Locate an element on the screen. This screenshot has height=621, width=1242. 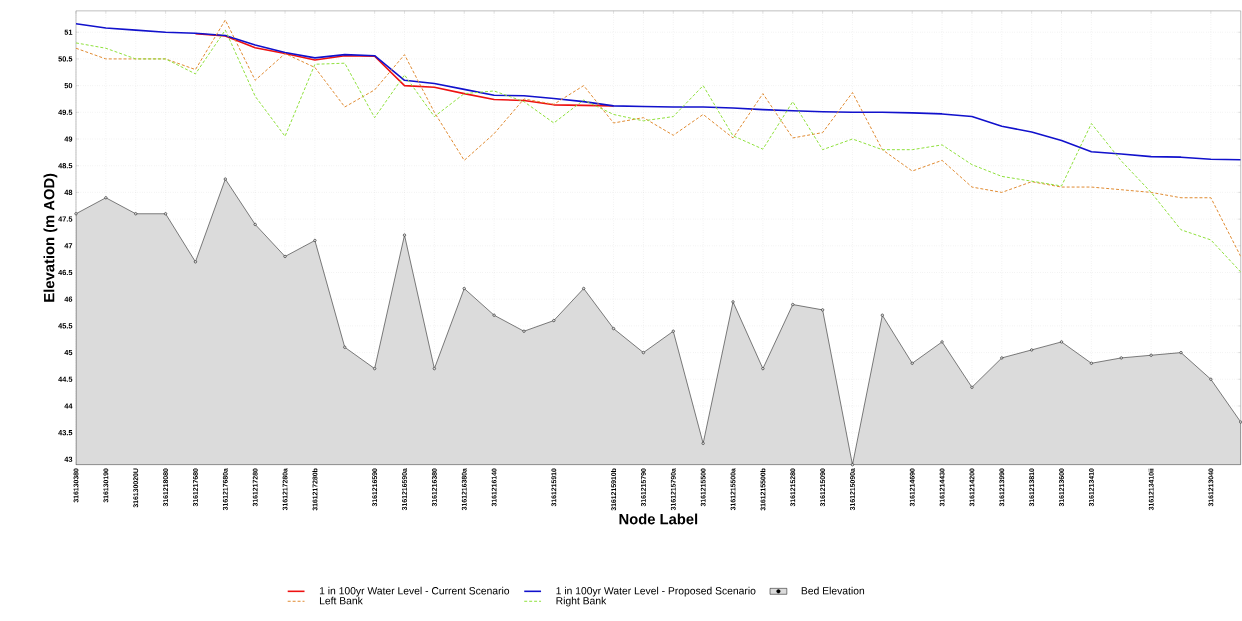
legend-label: Right Bank is located at coordinates (581, 601).